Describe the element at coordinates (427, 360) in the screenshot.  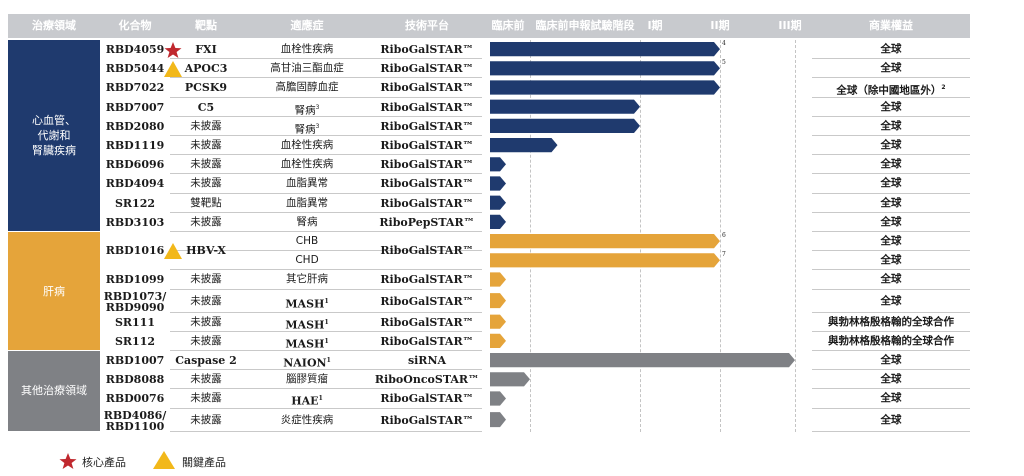
I see `platform-name-text: siRNA` at that location.